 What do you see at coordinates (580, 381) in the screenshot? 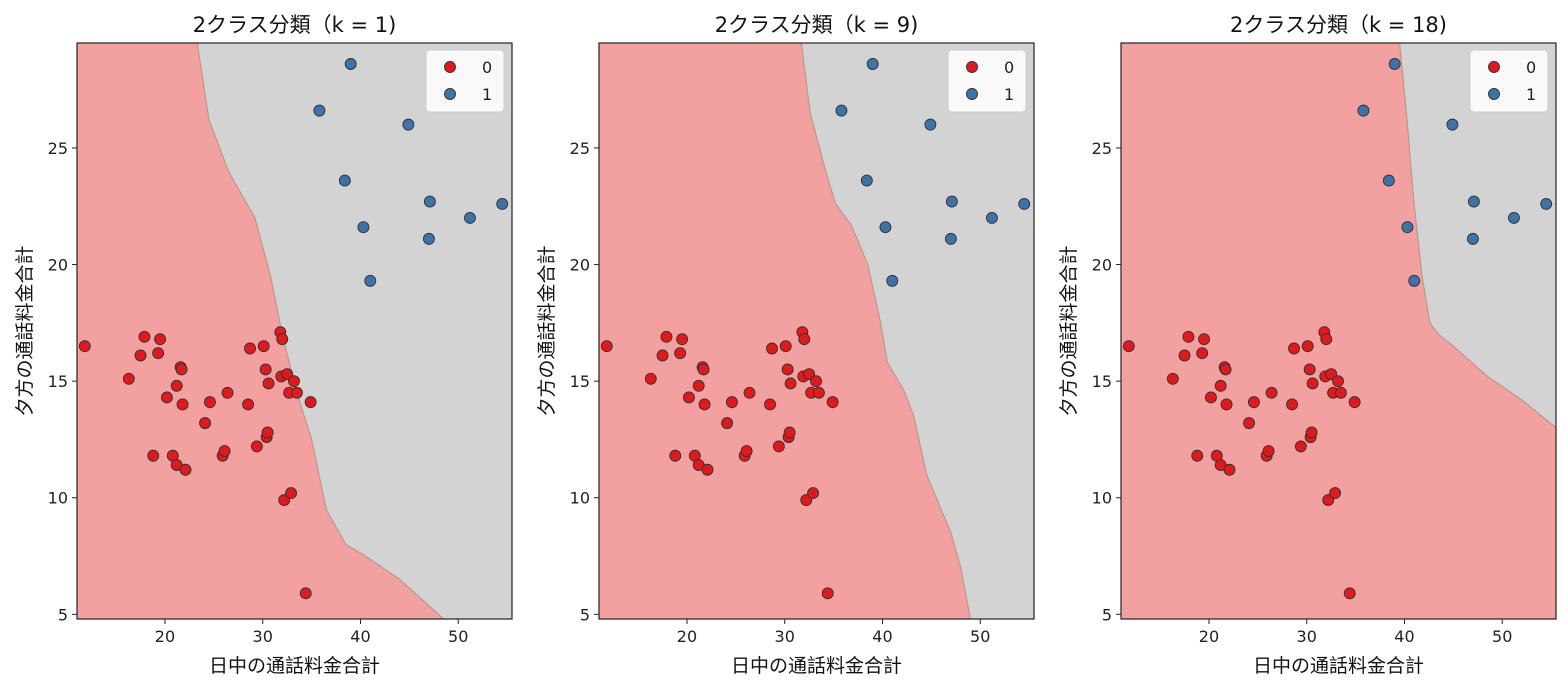
I see `y-tick-label: 15` at bounding box center [580, 381].